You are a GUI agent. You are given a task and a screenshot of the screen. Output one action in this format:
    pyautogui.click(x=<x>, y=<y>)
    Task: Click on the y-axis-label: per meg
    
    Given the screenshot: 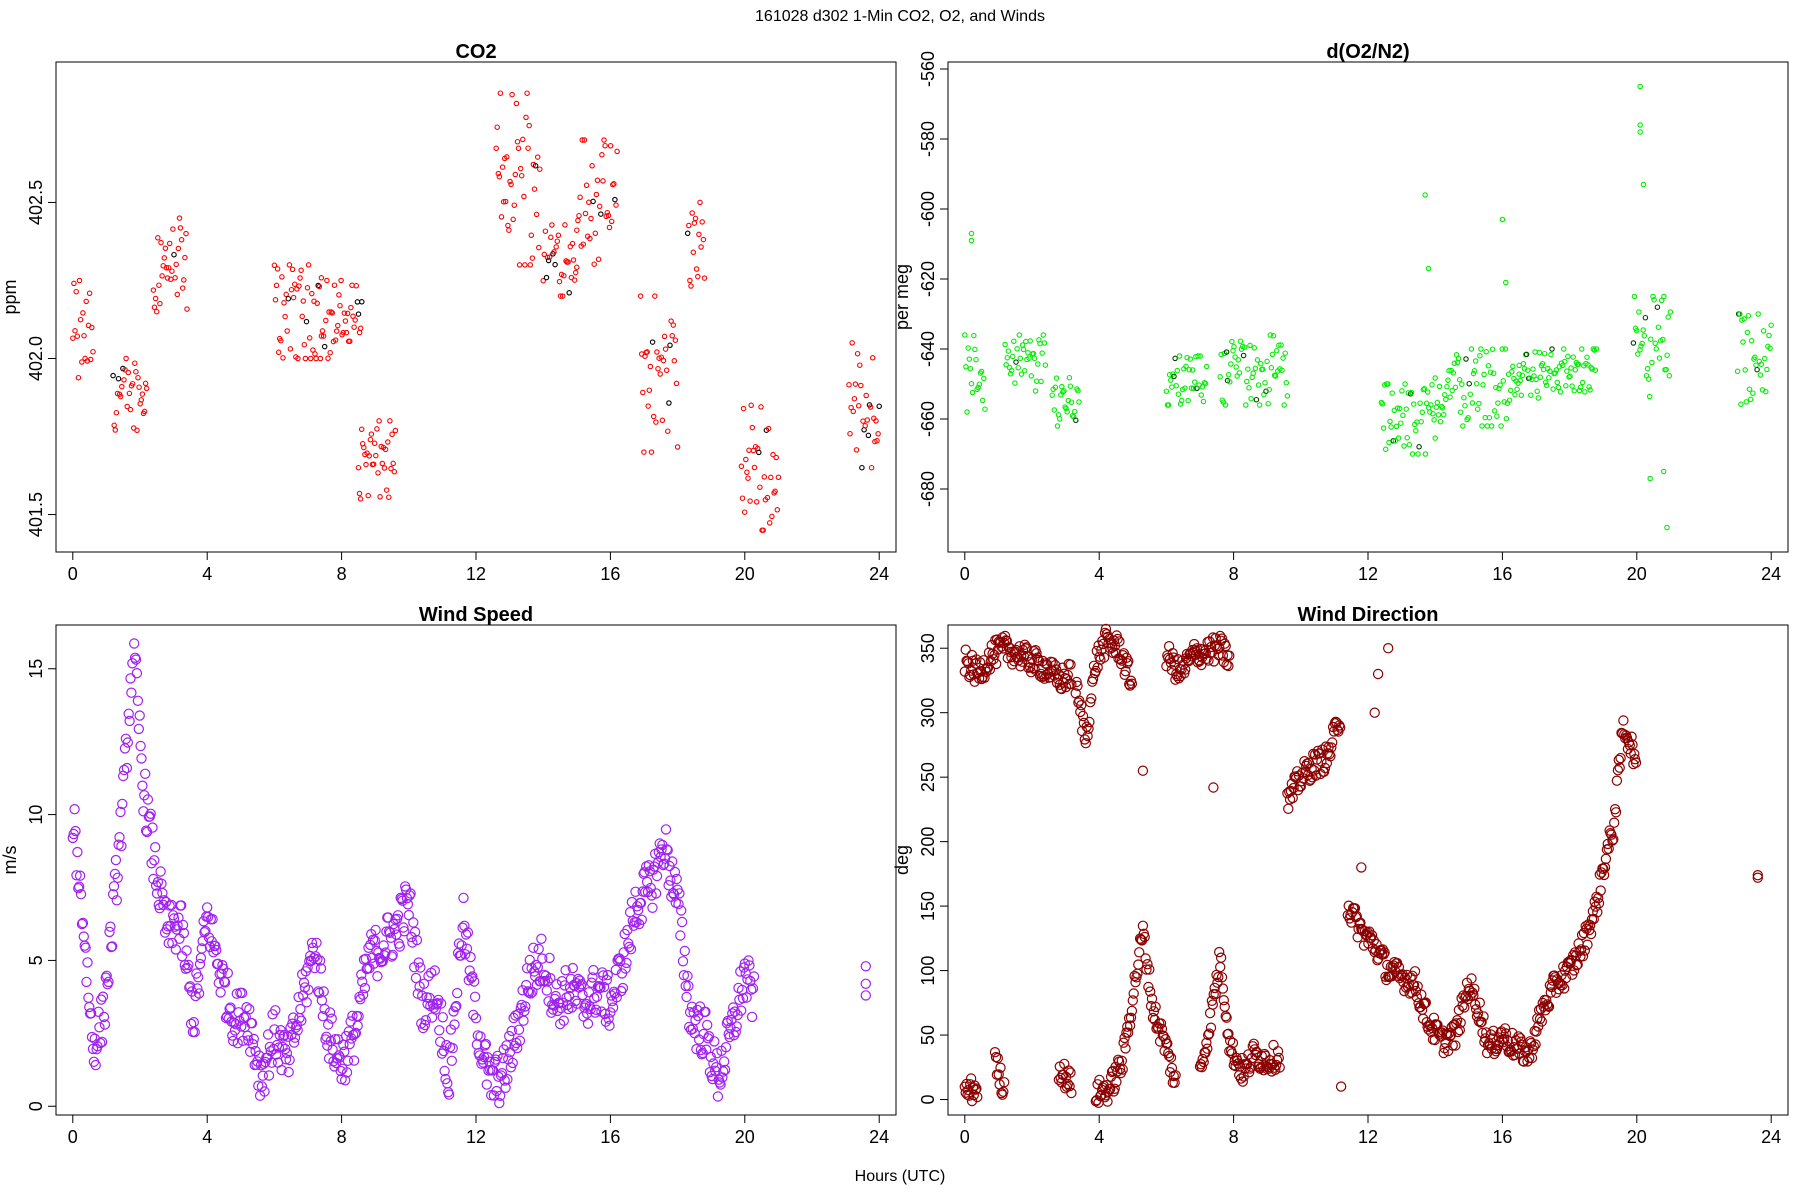 What is the action you would take?
    pyautogui.click(x=902, y=297)
    